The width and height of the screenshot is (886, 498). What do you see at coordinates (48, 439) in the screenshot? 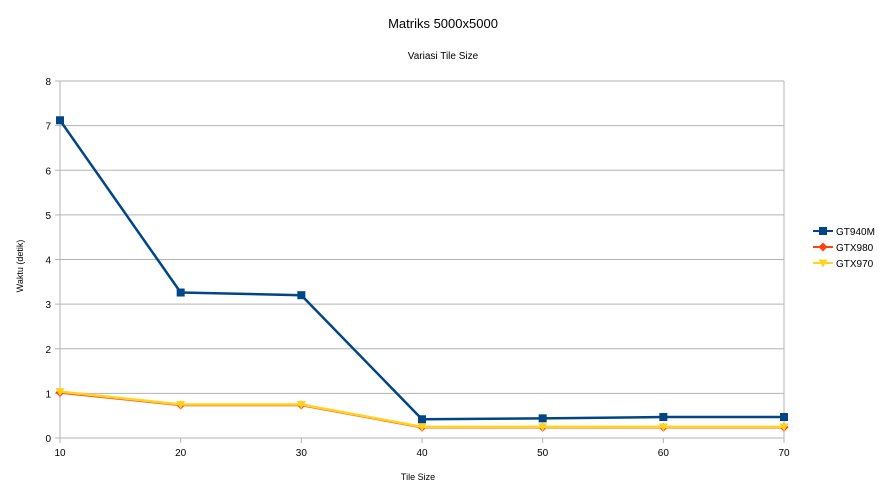
I see `y-tick-label: 0` at bounding box center [48, 439].